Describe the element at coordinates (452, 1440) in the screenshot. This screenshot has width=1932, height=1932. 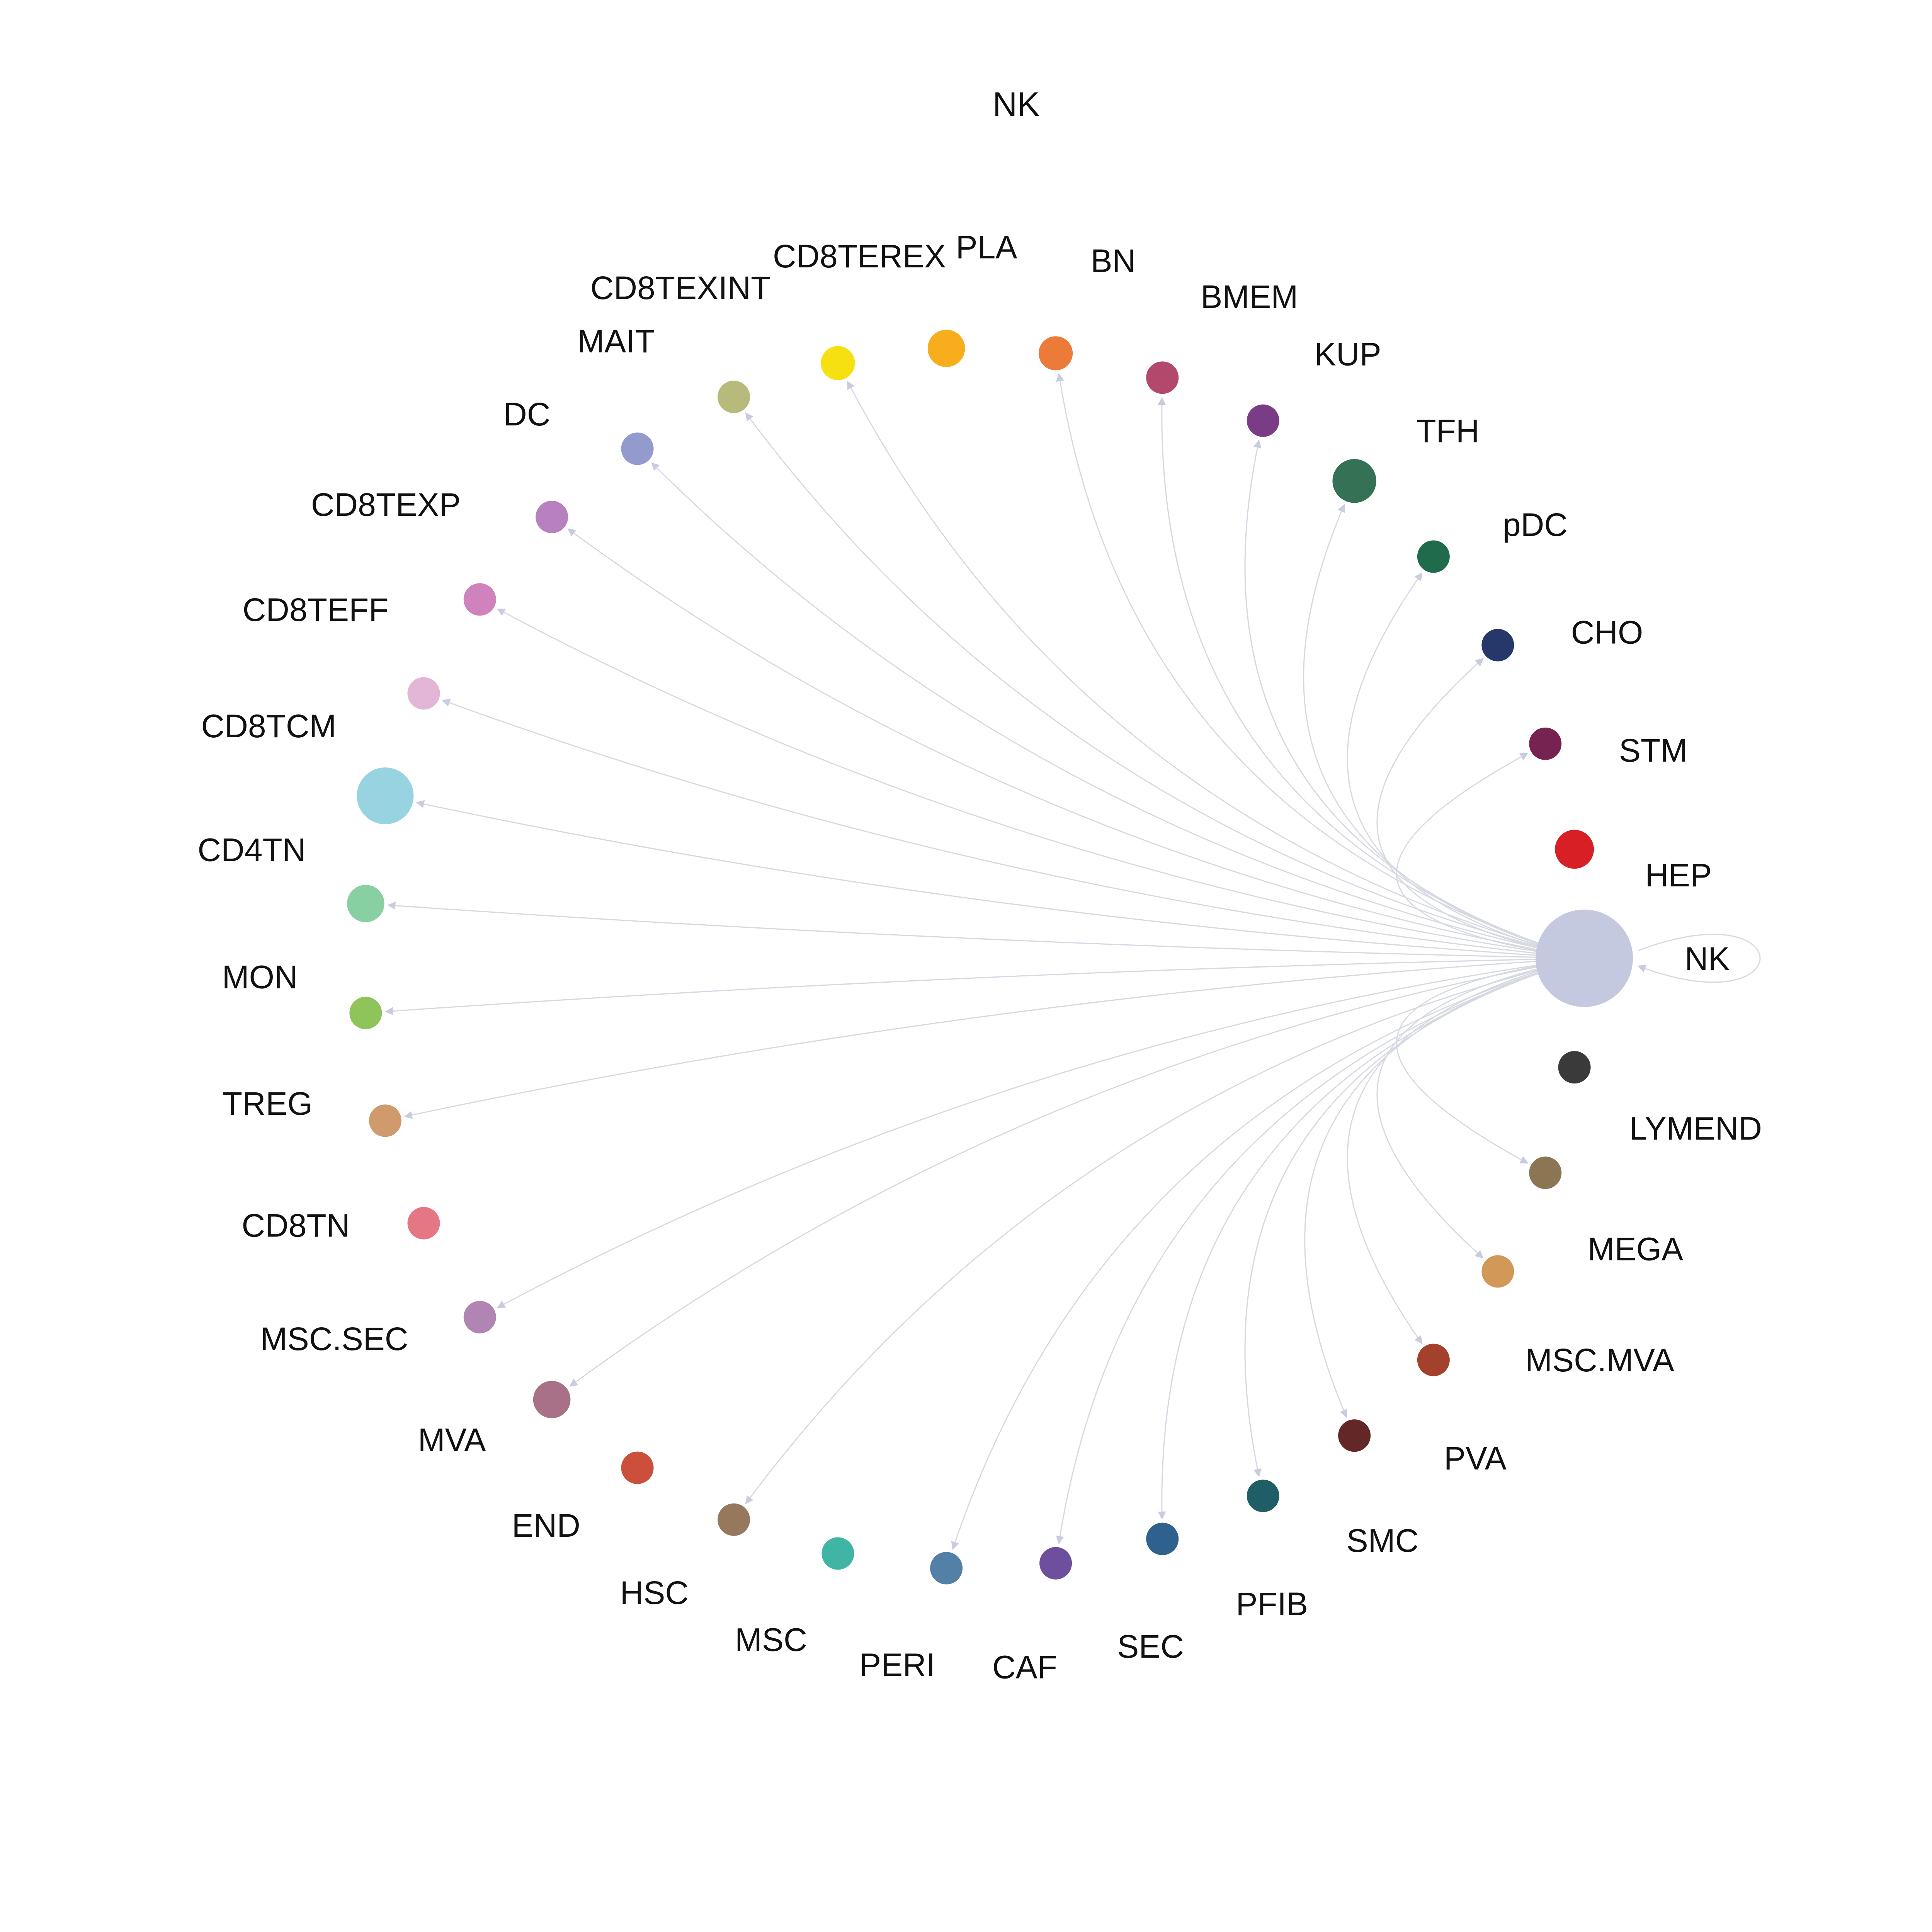
I see `label-mva: MVA` at that location.